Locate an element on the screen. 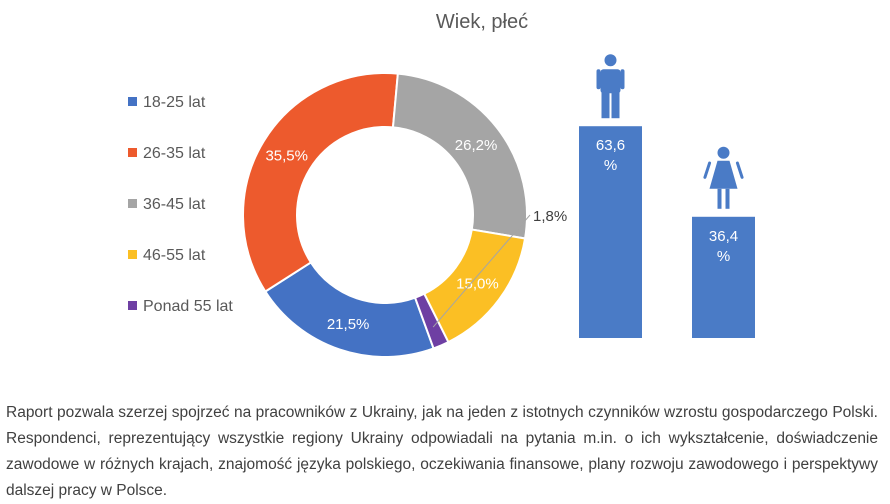 The image size is (890, 504). slice-label: 21,5% is located at coordinates (348, 324).